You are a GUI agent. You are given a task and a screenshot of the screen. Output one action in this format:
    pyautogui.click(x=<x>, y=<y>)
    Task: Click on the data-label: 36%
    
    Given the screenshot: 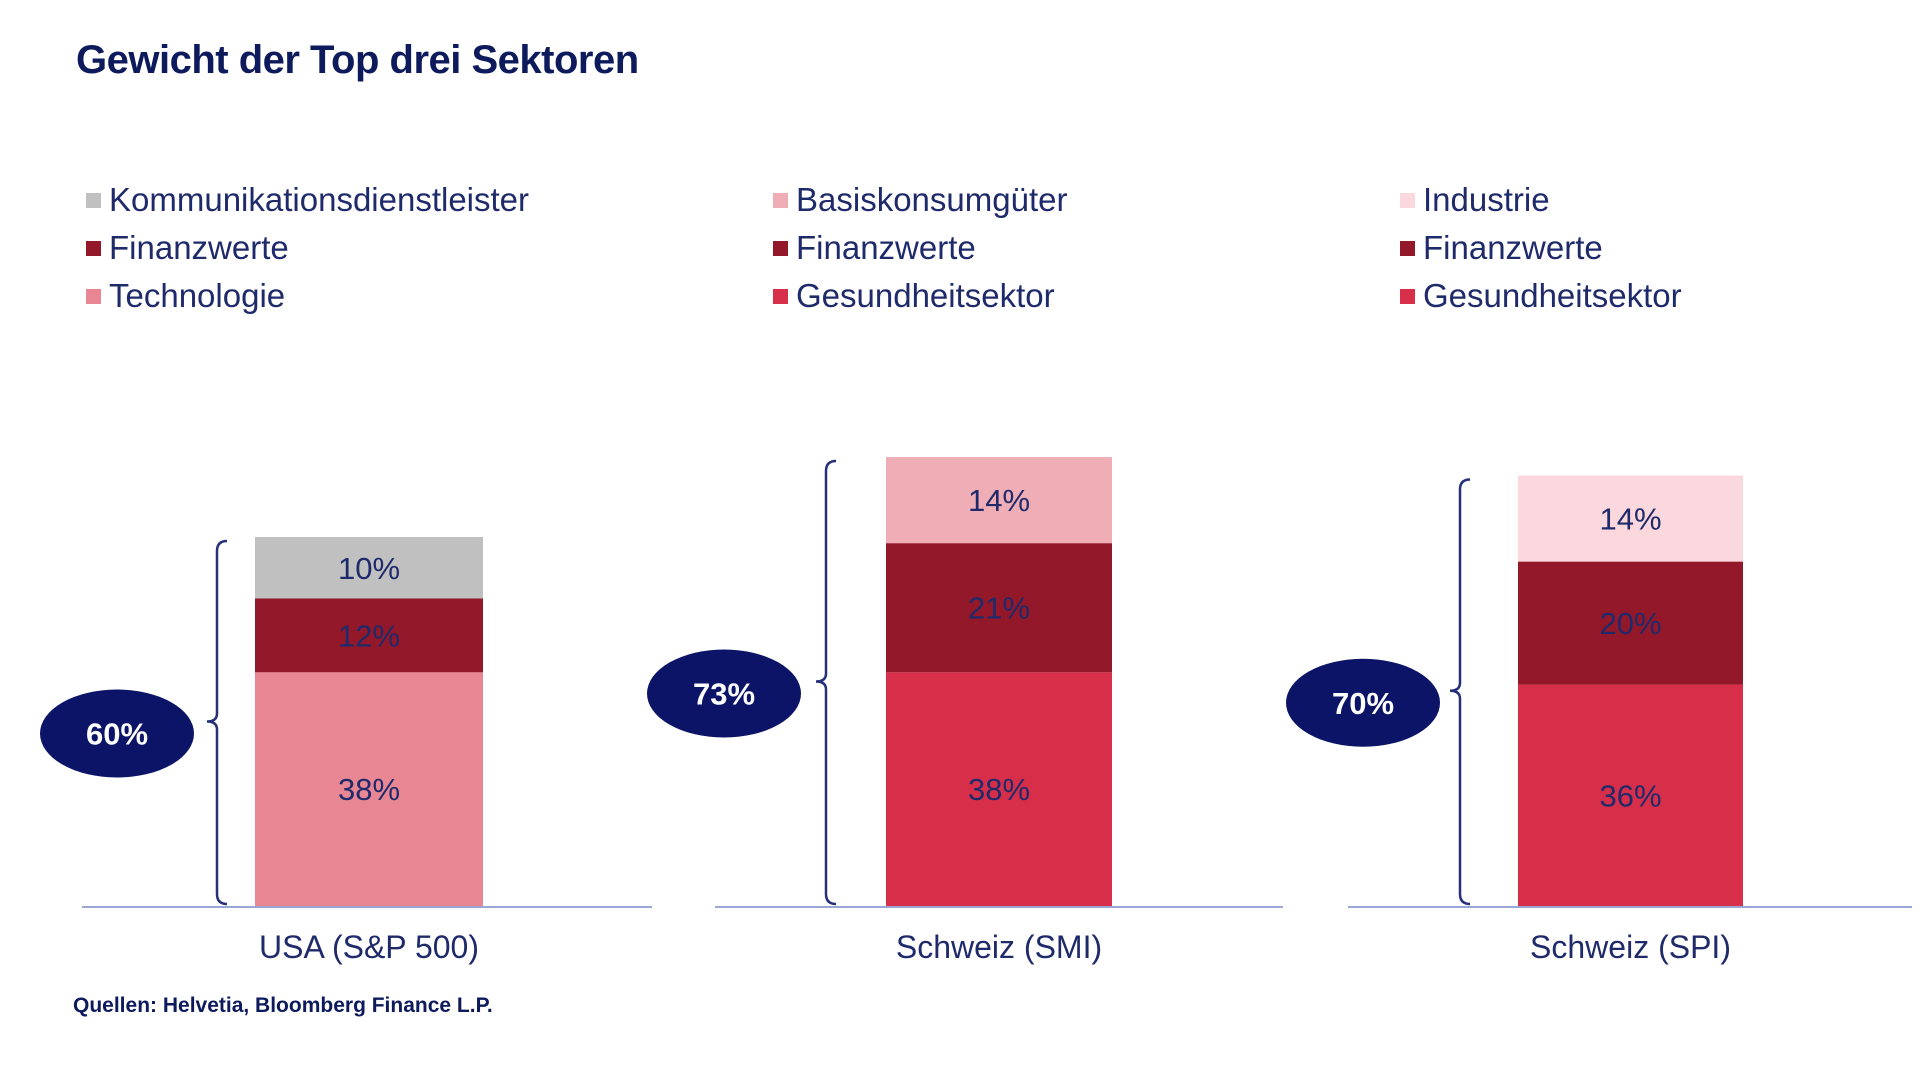 What is the action you would take?
    pyautogui.click(x=1630, y=795)
    